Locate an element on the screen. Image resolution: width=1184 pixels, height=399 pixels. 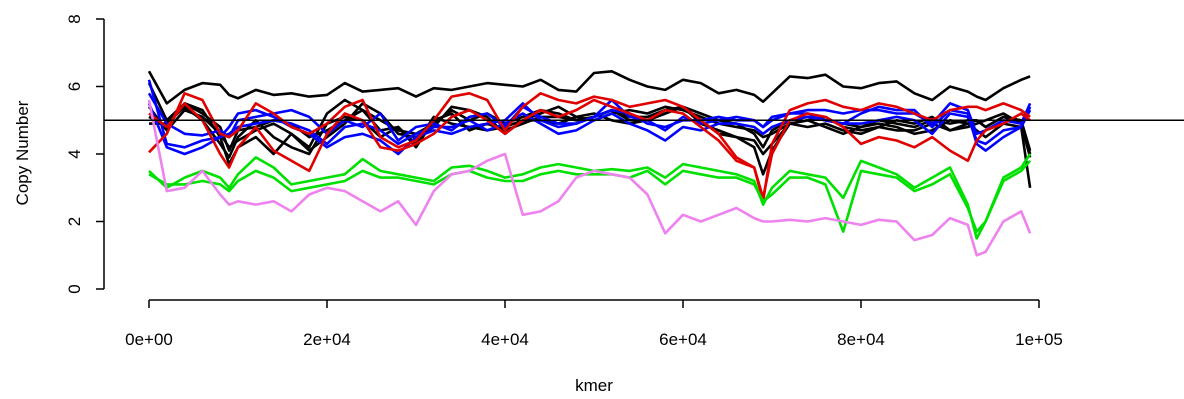
x-tick-label: 6e+04 is located at coordinates (683, 339).